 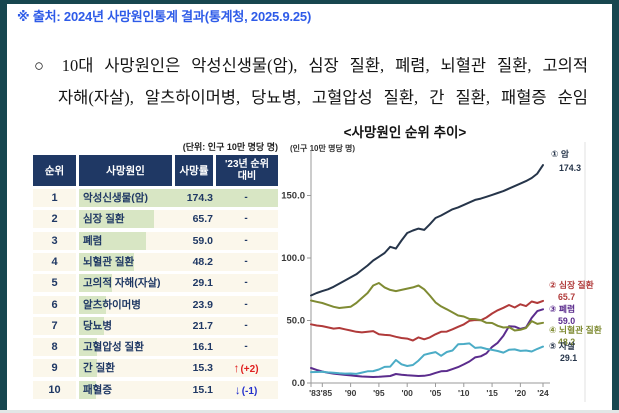 I want to click on table-row: 6 알츠하이머병 23.9 -, so click(x=155, y=304).